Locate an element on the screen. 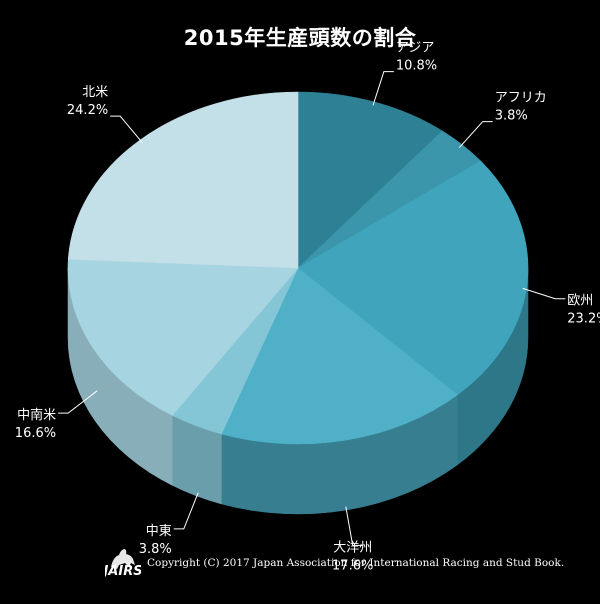  slice-value-5: 16.6% is located at coordinates (35, 433).